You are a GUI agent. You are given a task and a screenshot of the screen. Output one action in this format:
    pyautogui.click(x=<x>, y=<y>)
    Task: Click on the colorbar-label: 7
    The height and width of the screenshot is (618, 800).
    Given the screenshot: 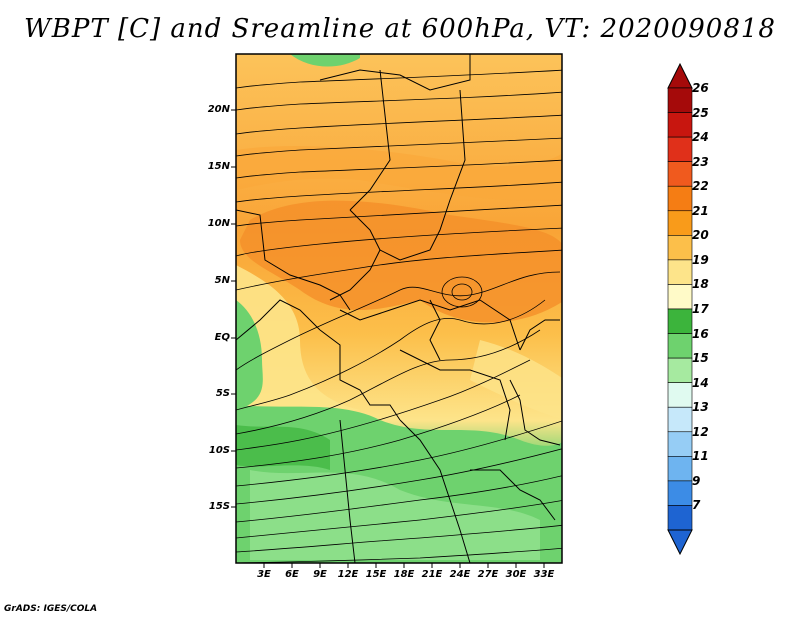 What is the action you would take?
    pyautogui.click(x=696, y=505)
    